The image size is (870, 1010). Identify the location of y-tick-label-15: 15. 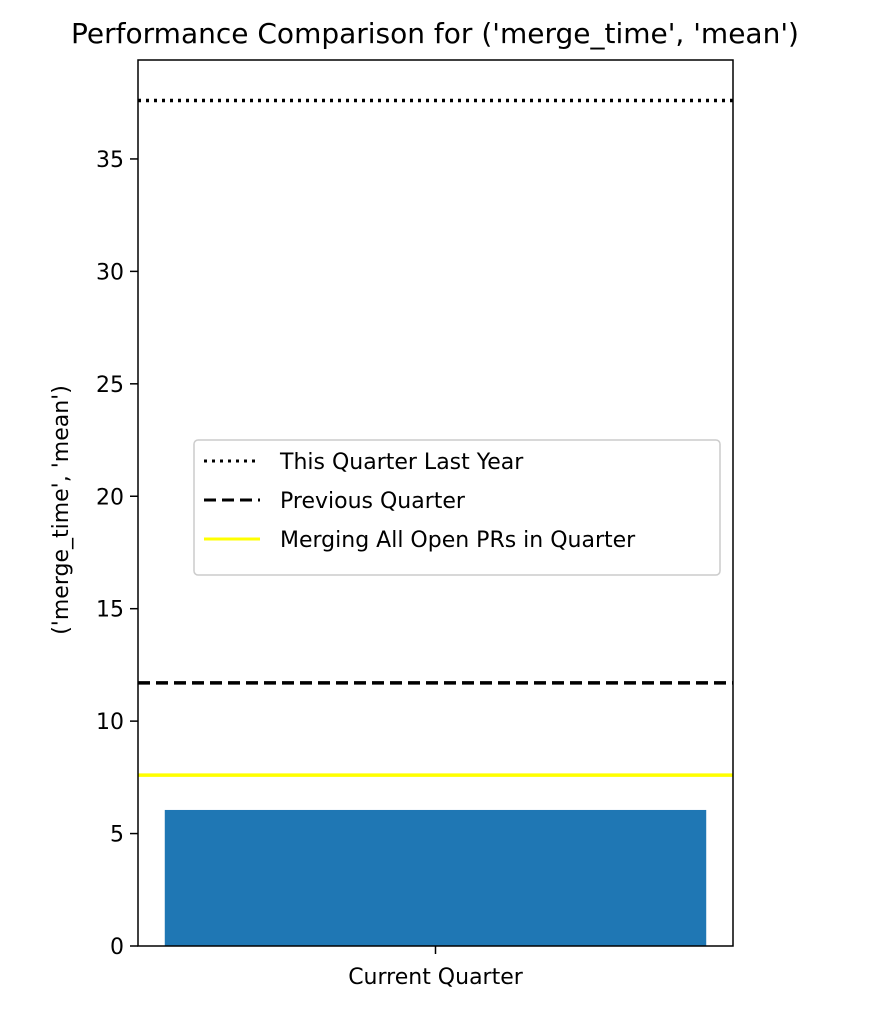
(110, 610).